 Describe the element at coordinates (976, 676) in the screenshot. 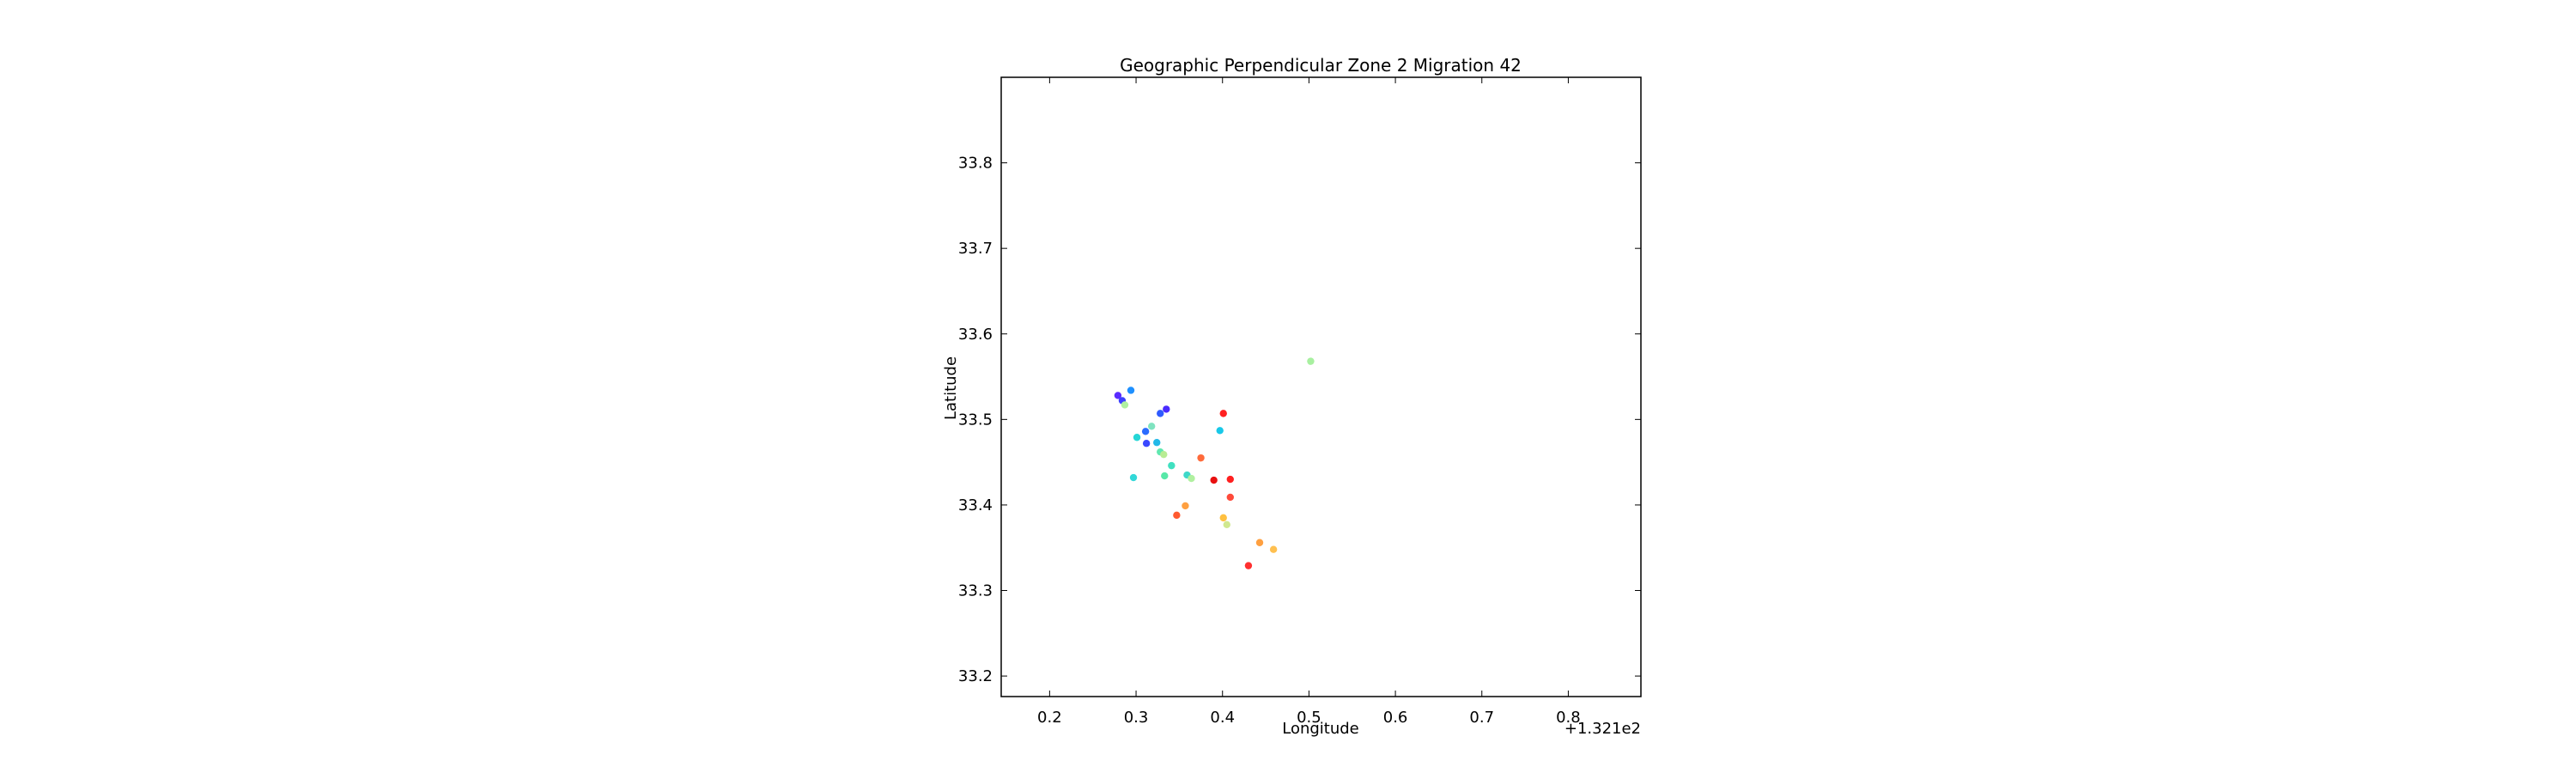

I see `y-tick-label: 33.2` at that location.